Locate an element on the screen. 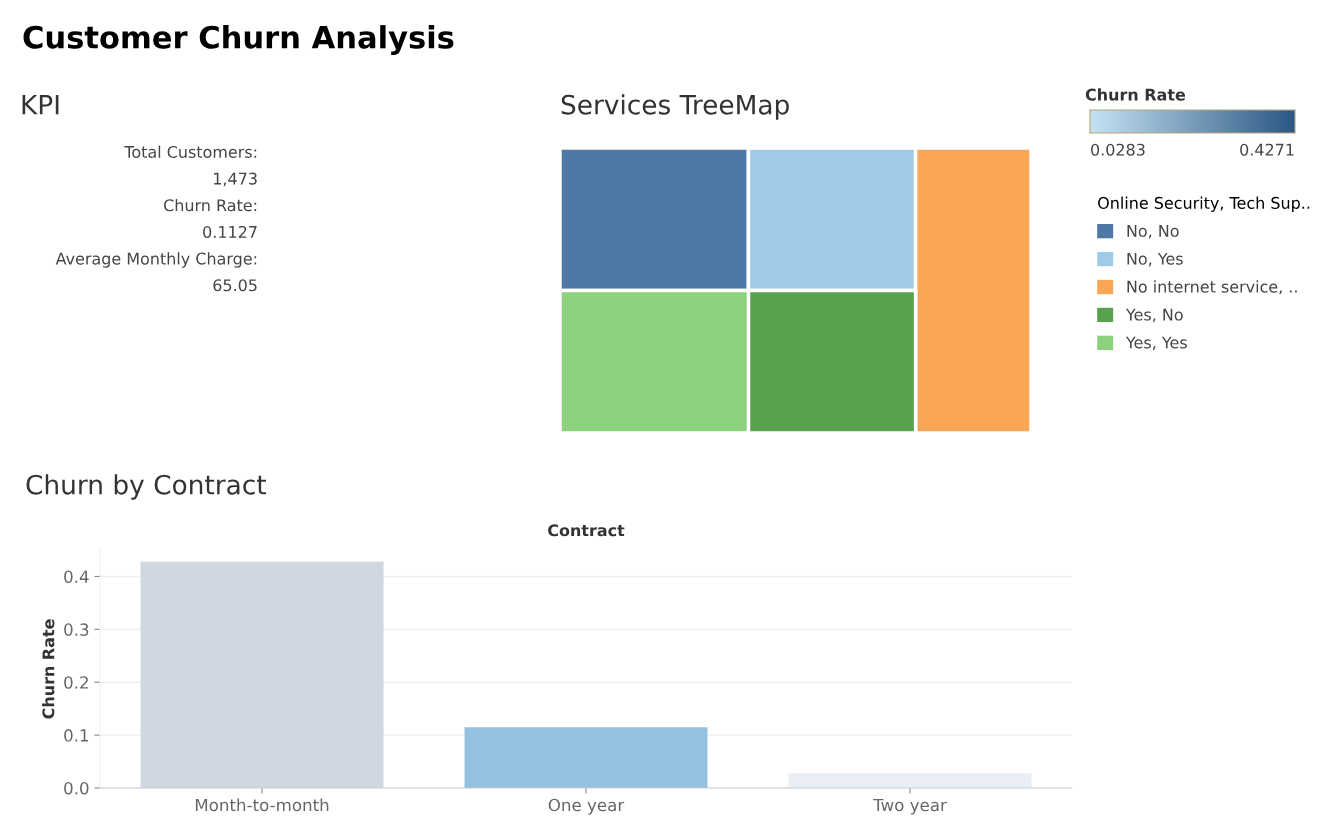 Image resolution: width=1329 pixels, height=839 pixels. text: Customer Churn Analysis is located at coordinates (238, 40).